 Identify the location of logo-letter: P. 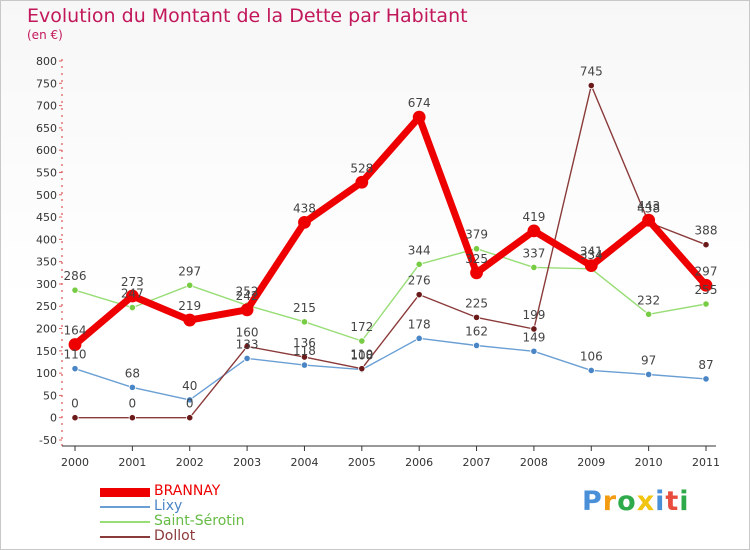
(592, 501).